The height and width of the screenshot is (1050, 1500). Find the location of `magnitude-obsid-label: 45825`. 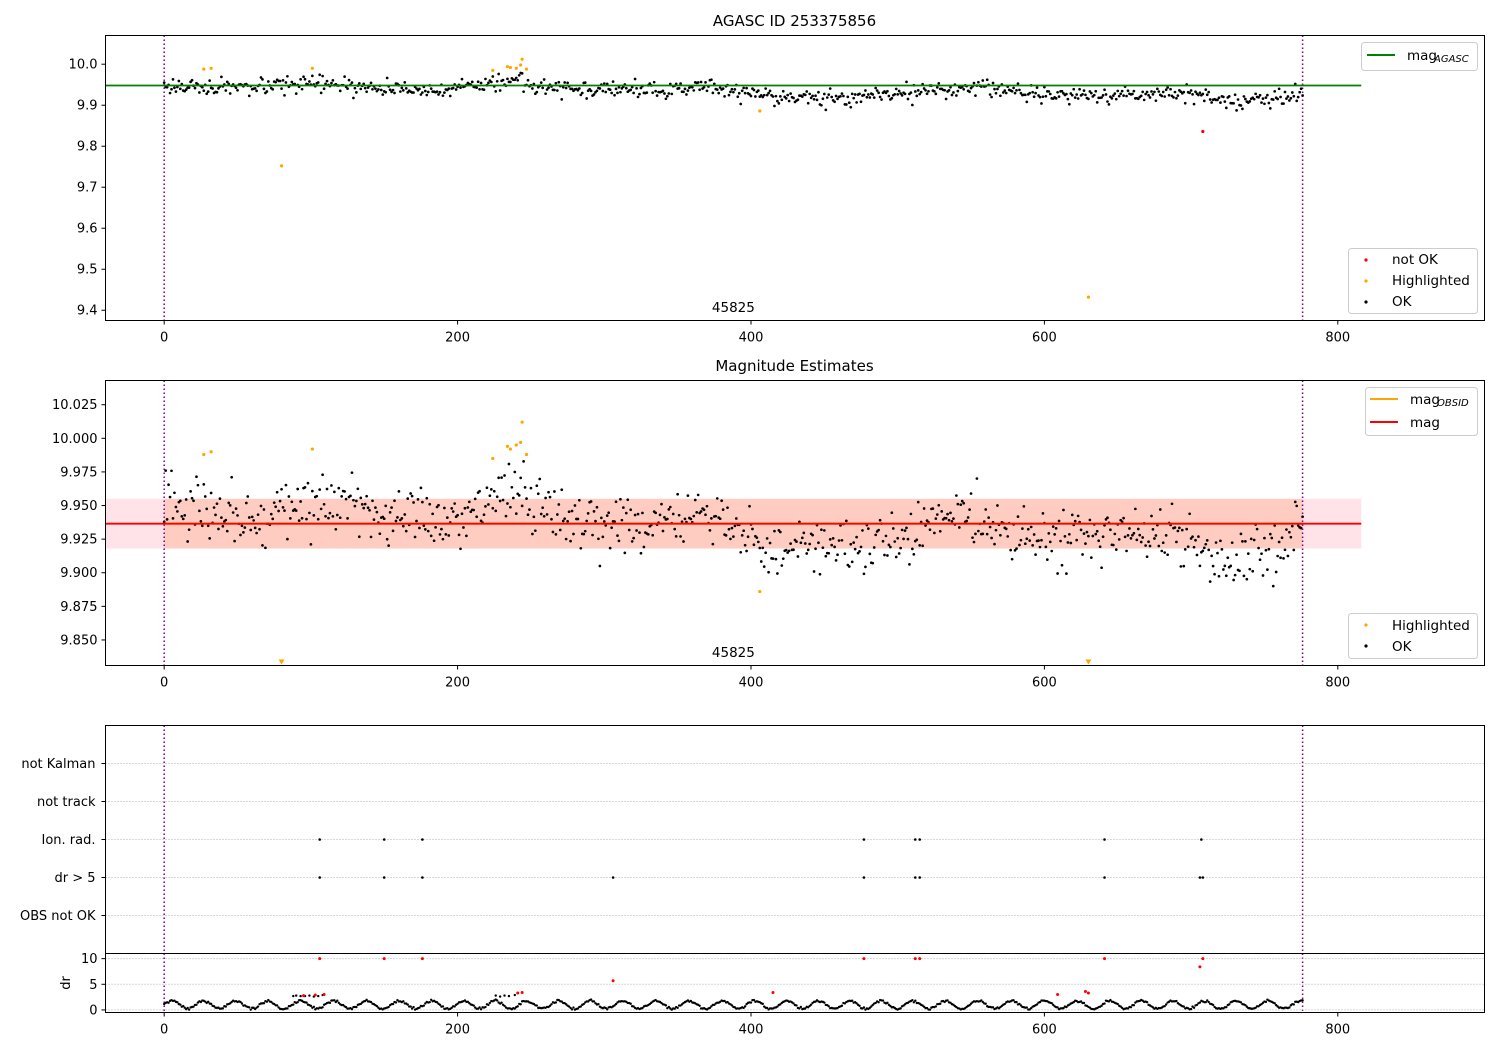

magnitude-obsid-label: 45825 is located at coordinates (733, 653).